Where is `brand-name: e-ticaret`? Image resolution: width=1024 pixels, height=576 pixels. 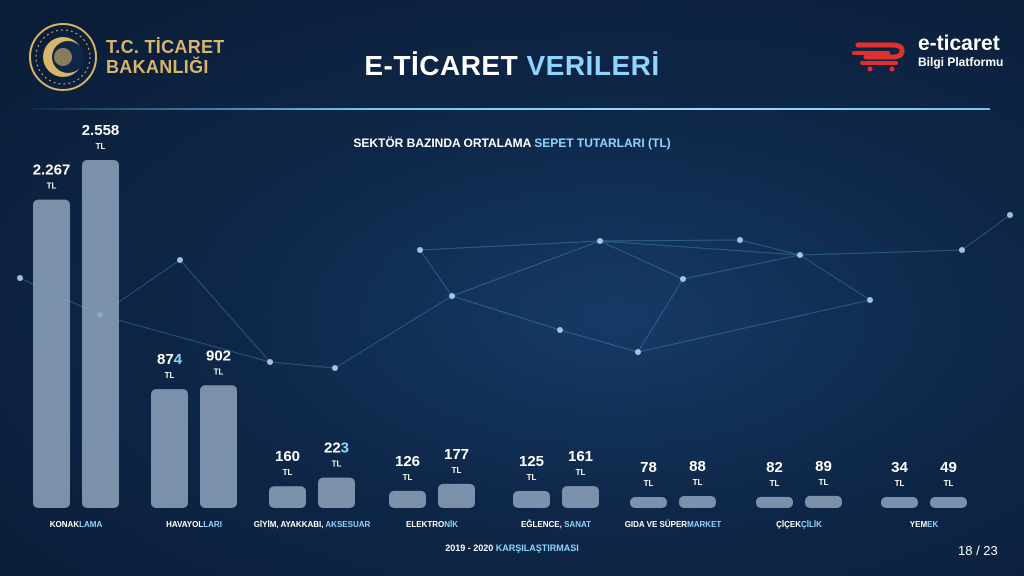 brand-name: e-ticaret is located at coordinates (959, 43).